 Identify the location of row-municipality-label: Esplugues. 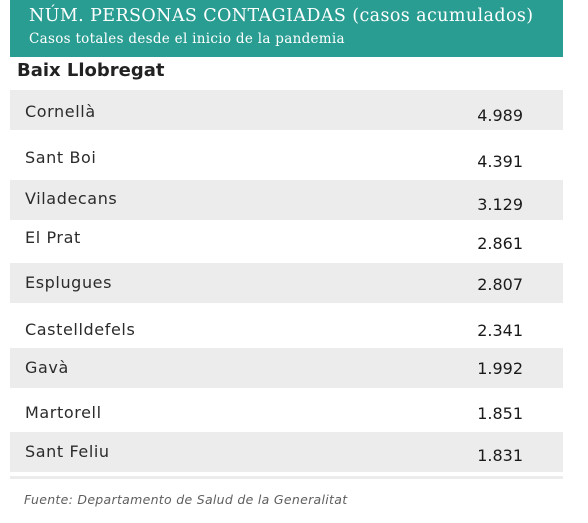
(69, 282).